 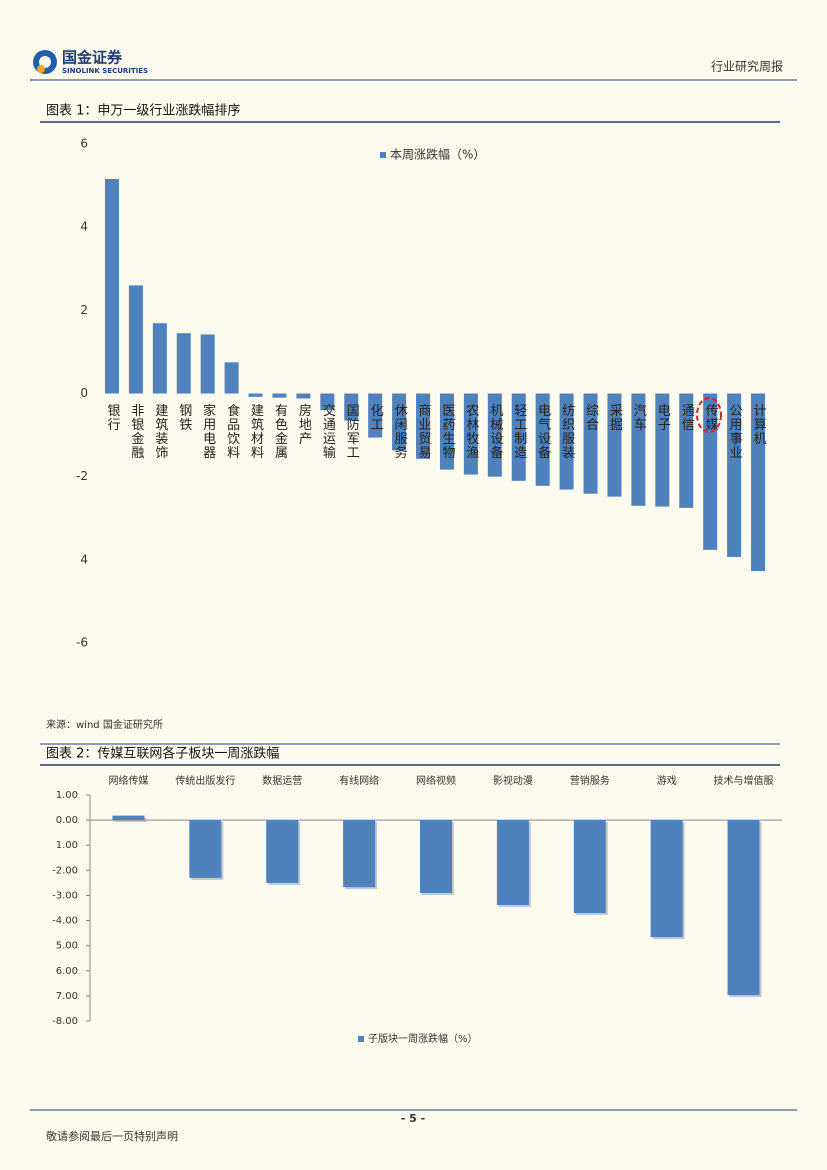 I want to click on x-tick-label: 家用电器, so click(x=208, y=431).